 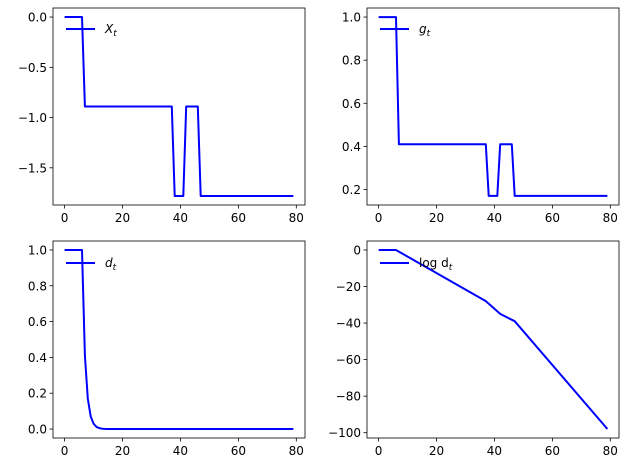 I want to click on legend: log dt, so click(x=416, y=264).